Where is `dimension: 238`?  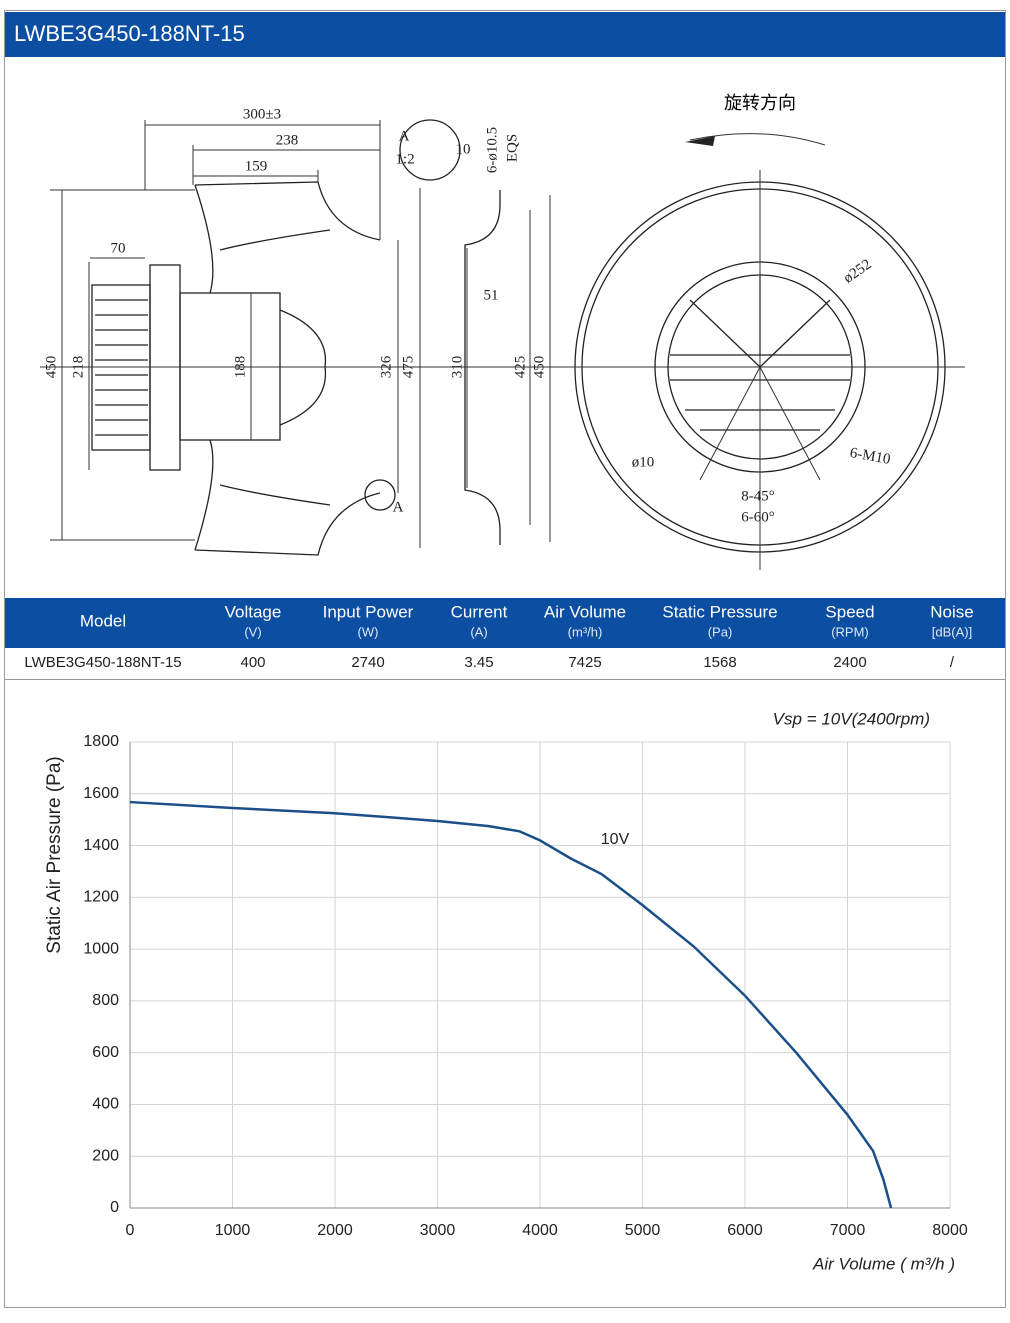 dimension: 238 is located at coordinates (287, 140).